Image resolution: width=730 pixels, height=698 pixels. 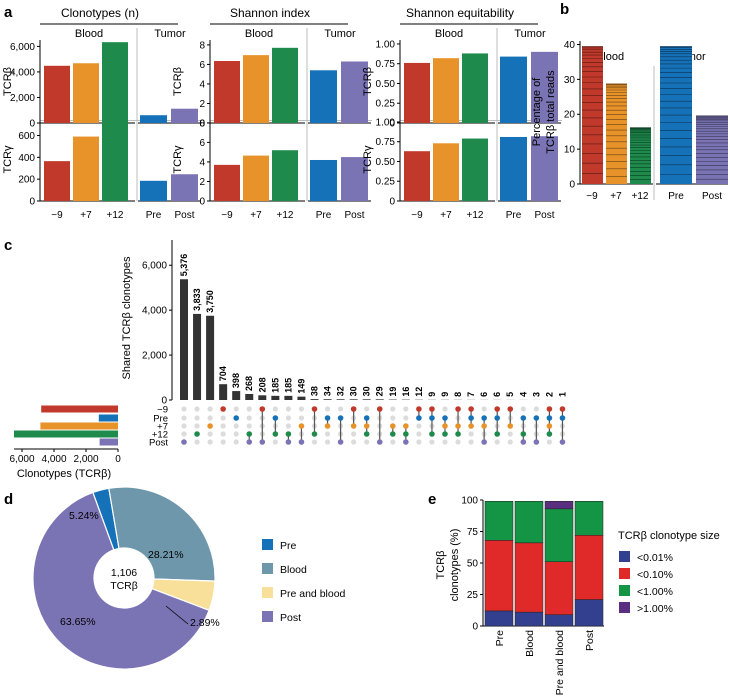 I want to click on panel-c-set-tick-label: 0, so click(x=118, y=459).